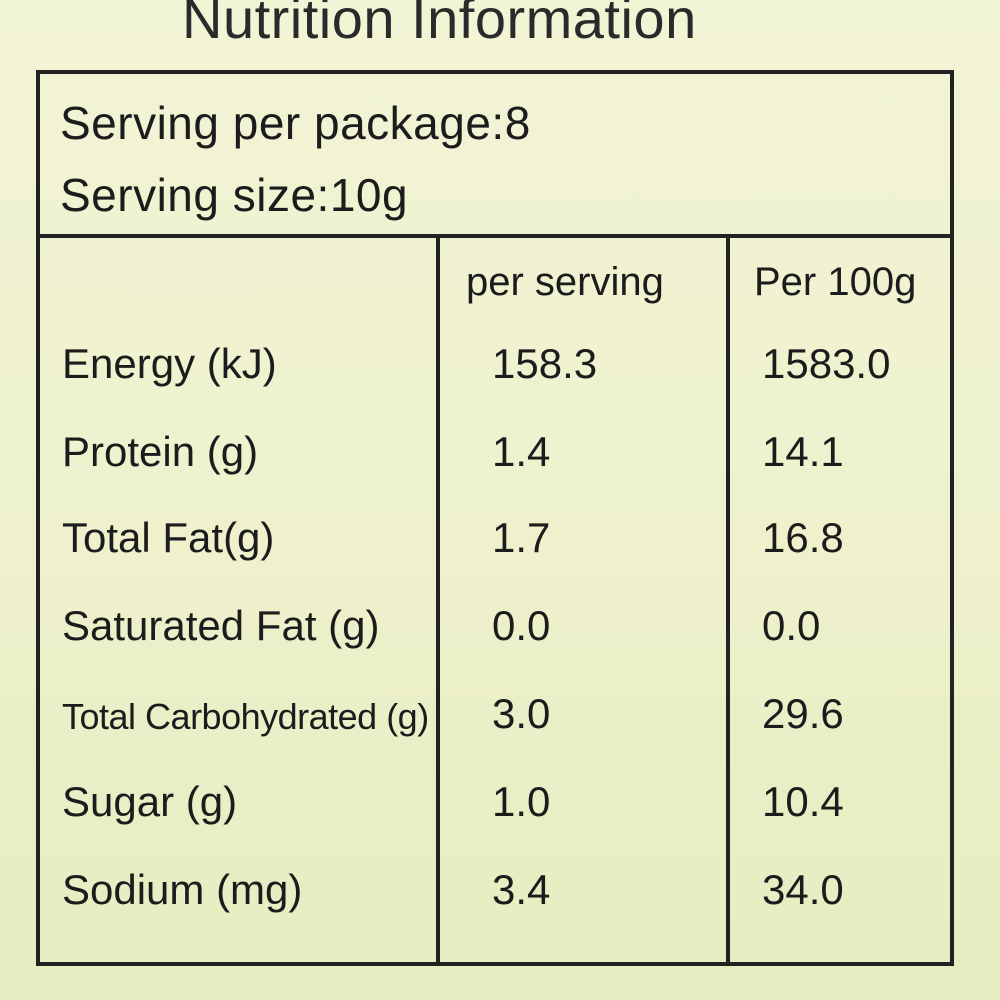 The width and height of the screenshot is (1000, 1000). What do you see at coordinates (439, 25) in the screenshot?
I see `nutrition-title: Nutrition Information` at bounding box center [439, 25].